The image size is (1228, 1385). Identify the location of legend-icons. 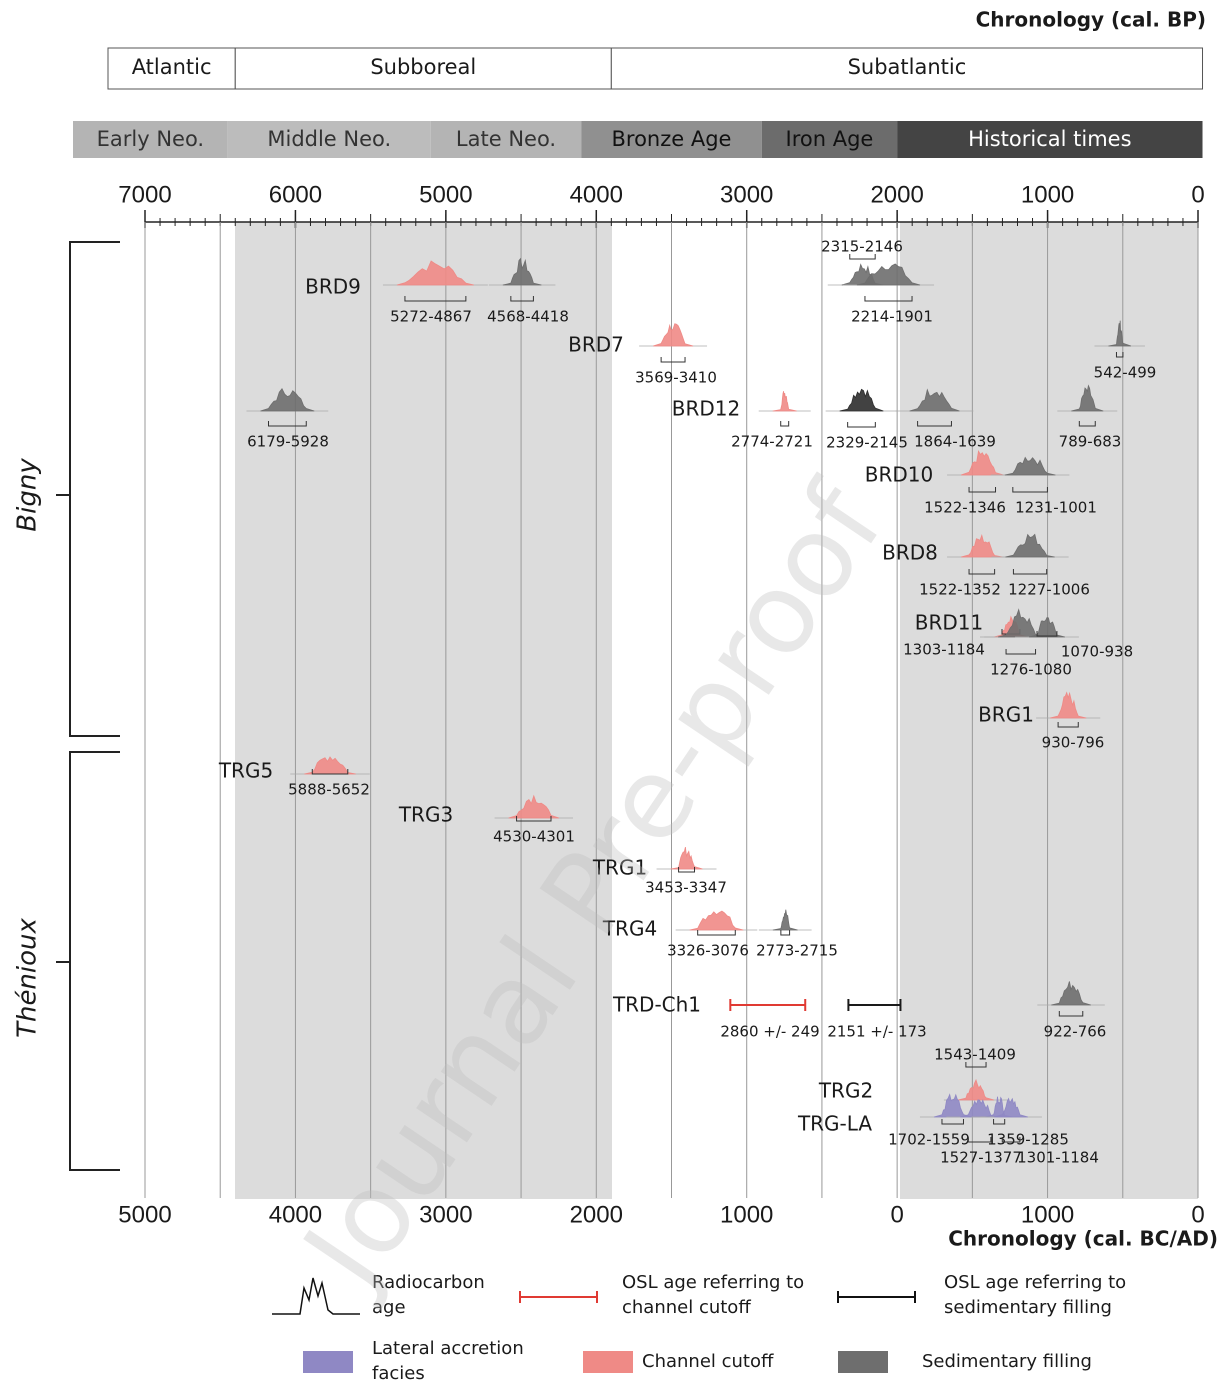
(594, 1325).